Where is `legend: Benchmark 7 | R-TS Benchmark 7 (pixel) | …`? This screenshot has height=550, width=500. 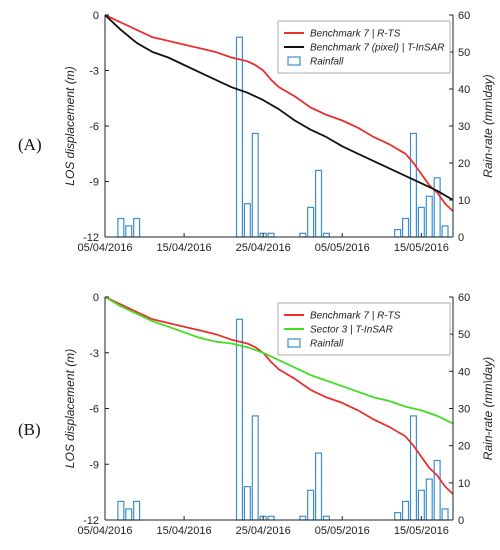
legend: Benchmark 7 | R-TS Benchmark 7 (pixel) | … is located at coordinates (364, 47).